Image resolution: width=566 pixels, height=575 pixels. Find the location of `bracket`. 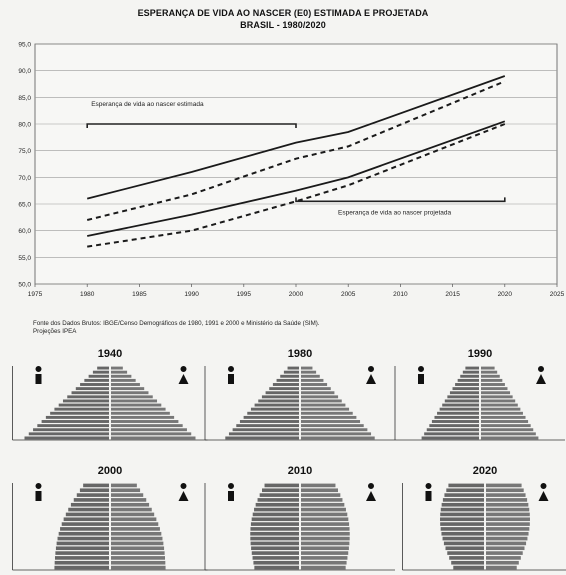

bracket is located at coordinates (400, 200).